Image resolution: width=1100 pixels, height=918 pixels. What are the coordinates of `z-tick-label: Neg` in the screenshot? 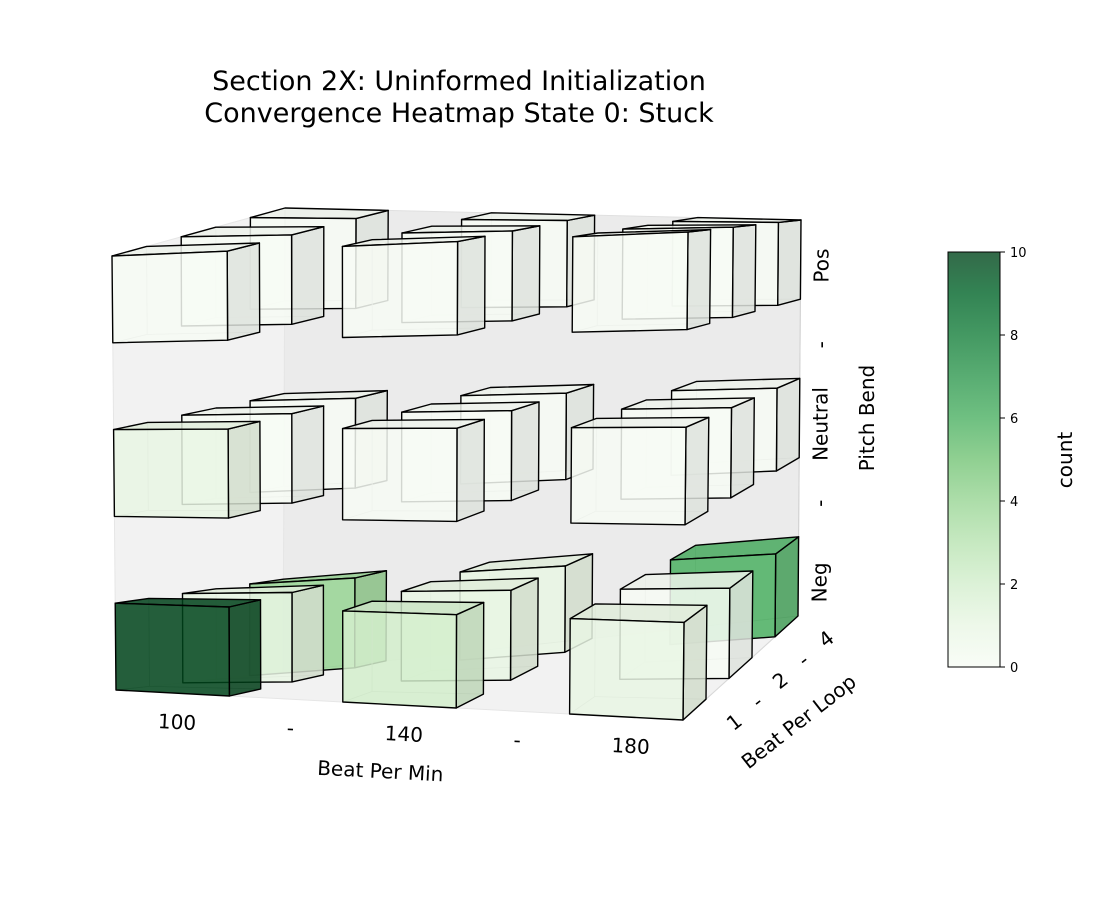 It's located at (819, 582).